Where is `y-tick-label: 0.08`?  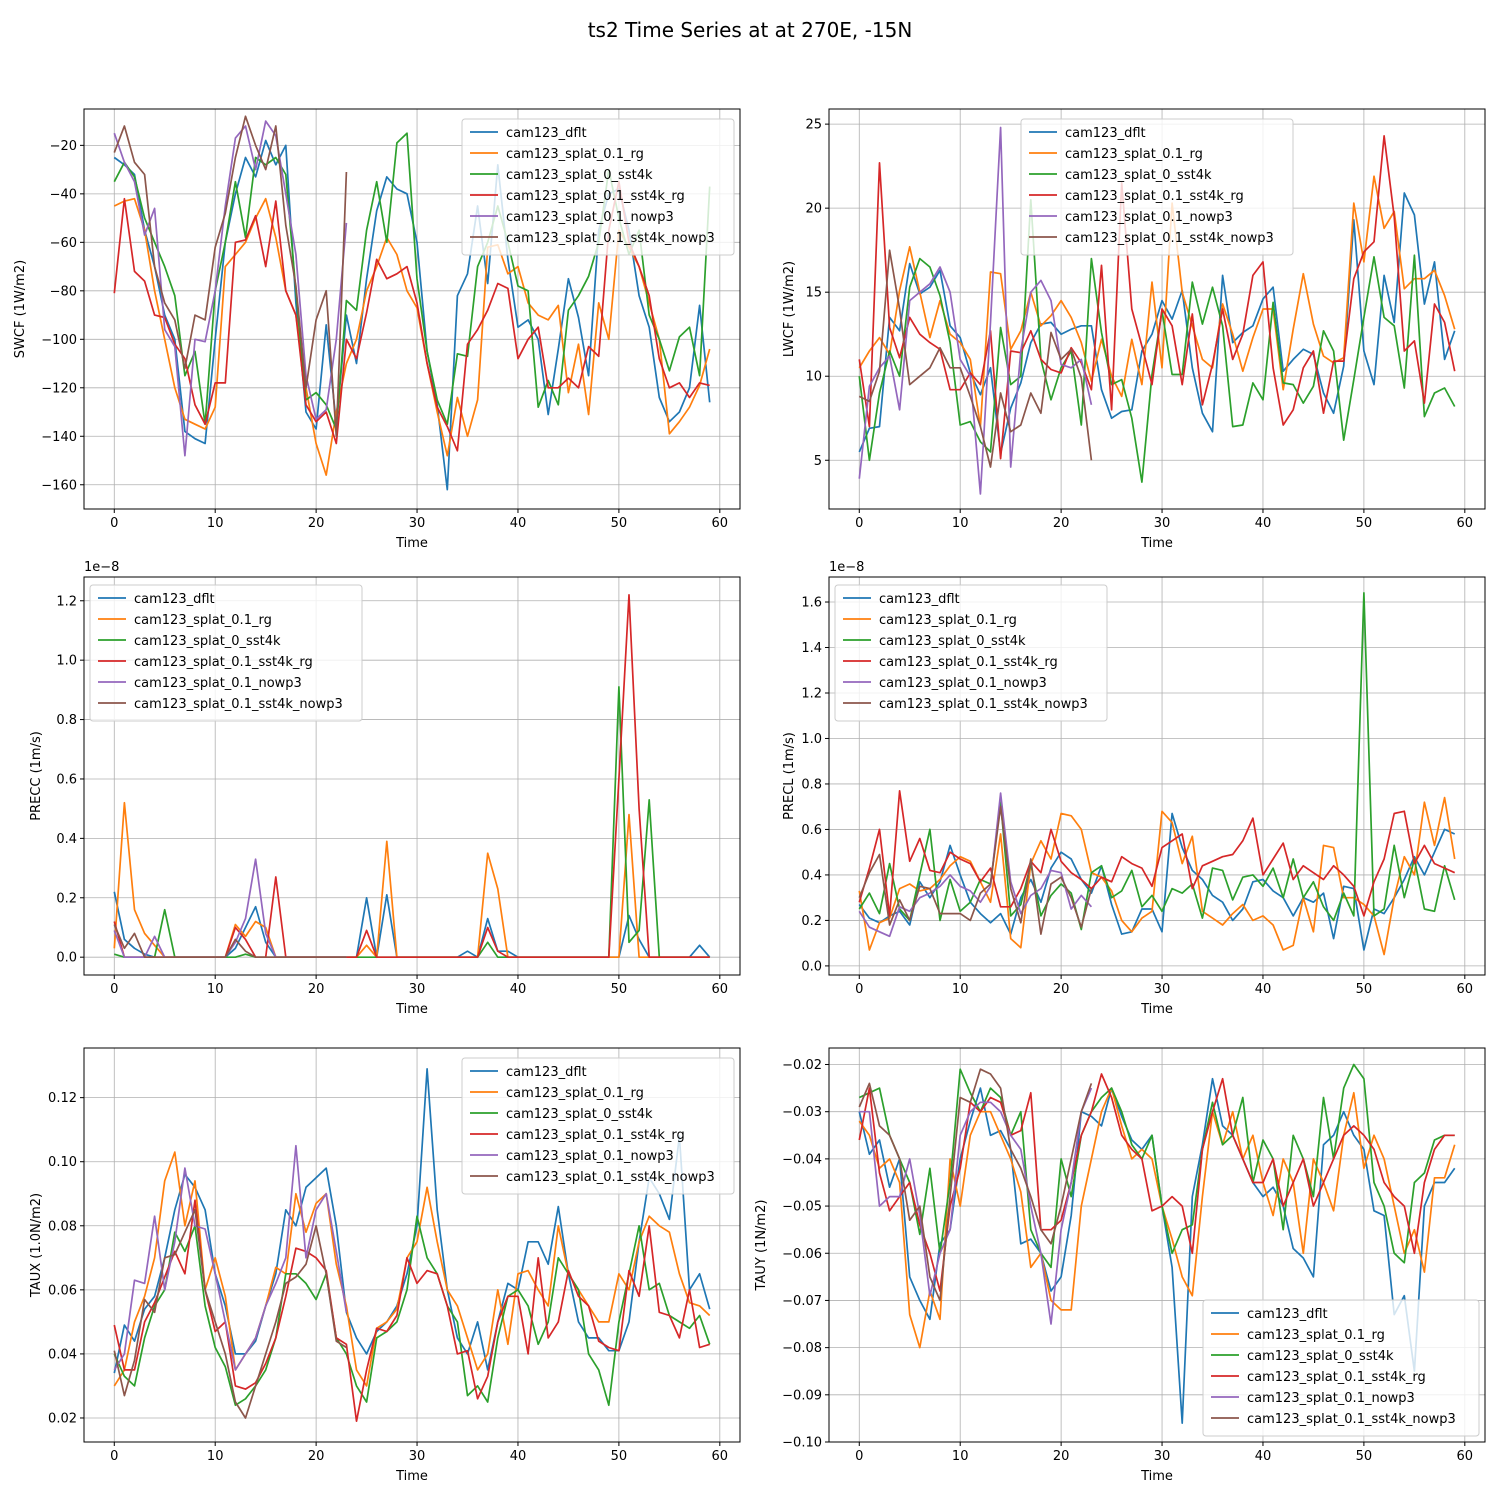 y-tick-label: 0.08 is located at coordinates (62, 1226).